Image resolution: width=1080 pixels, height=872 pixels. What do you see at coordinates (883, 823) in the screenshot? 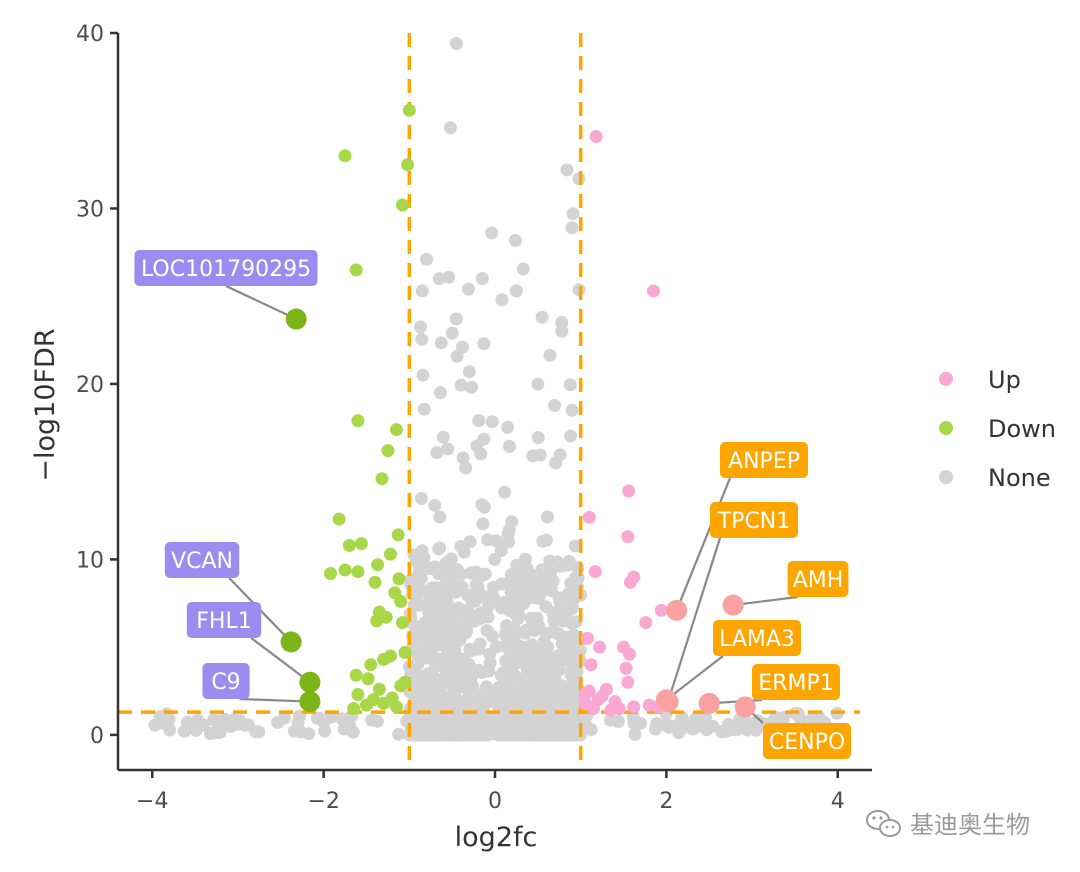
I see `wechat-icon` at bounding box center [883, 823].